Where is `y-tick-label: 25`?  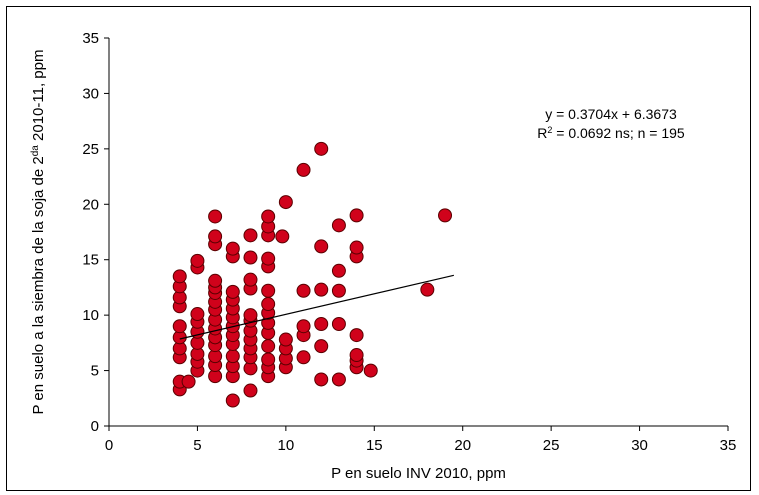 y-tick-label: 25 is located at coordinates (90, 149).